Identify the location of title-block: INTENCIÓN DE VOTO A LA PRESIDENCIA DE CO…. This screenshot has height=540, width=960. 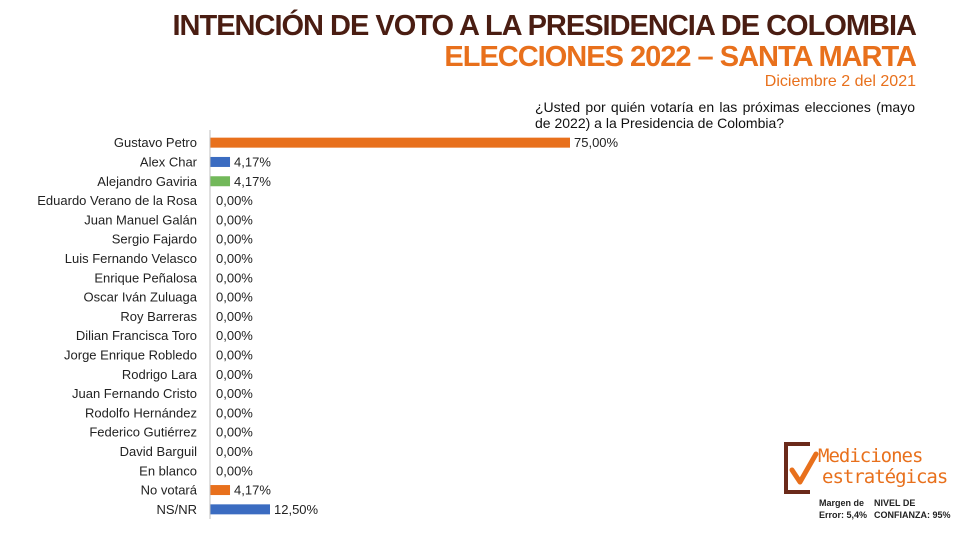
(545, 51).